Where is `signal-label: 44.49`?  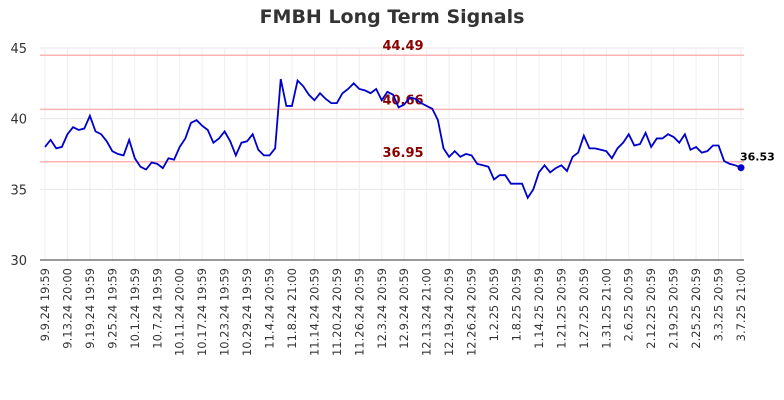 signal-label: 44.49 is located at coordinates (402, 46).